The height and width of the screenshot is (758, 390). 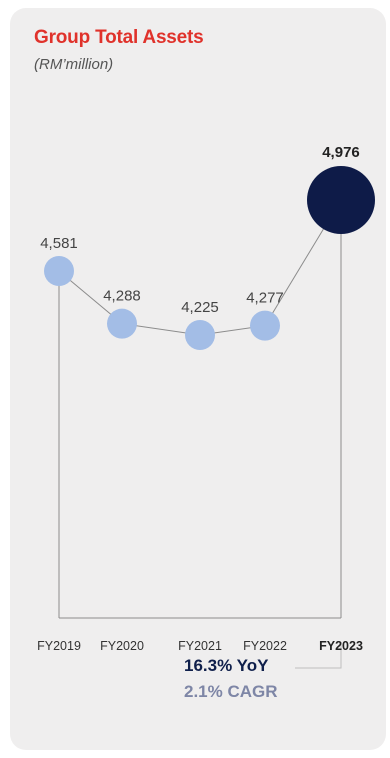 I want to click on data-point-fy2021, so click(x=200, y=335).